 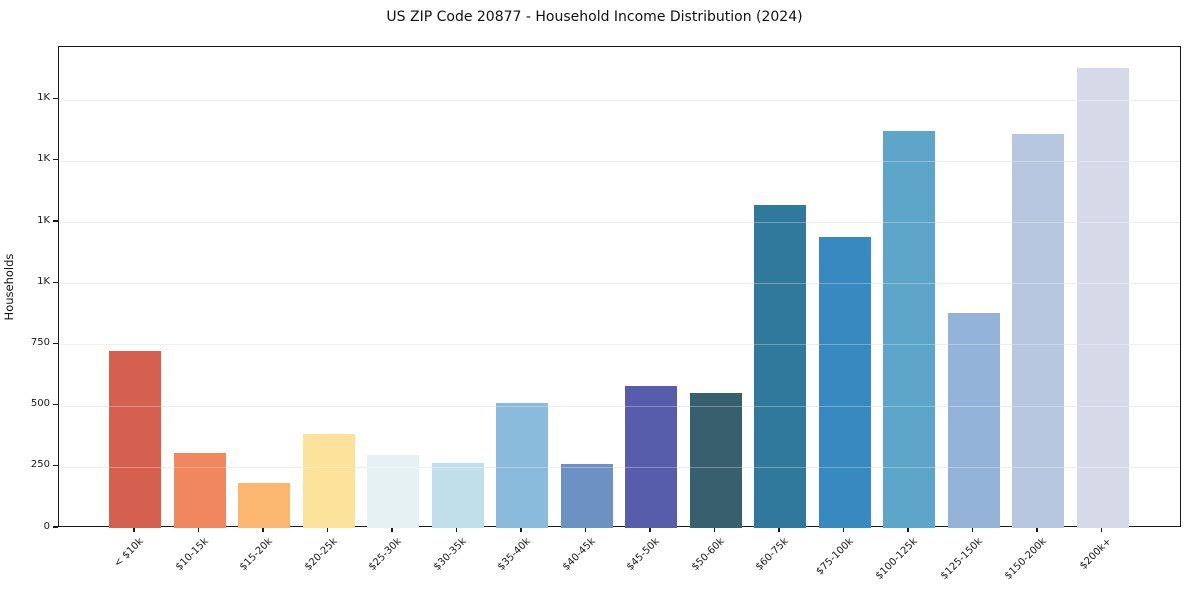 I want to click on x-tick-label: $20-25k, so click(x=321, y=554).